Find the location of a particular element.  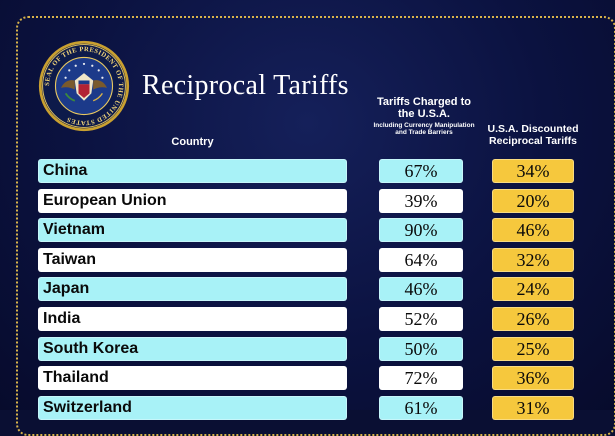

discounted-tariff-cell: 36% is located at coordinates (533, 378).